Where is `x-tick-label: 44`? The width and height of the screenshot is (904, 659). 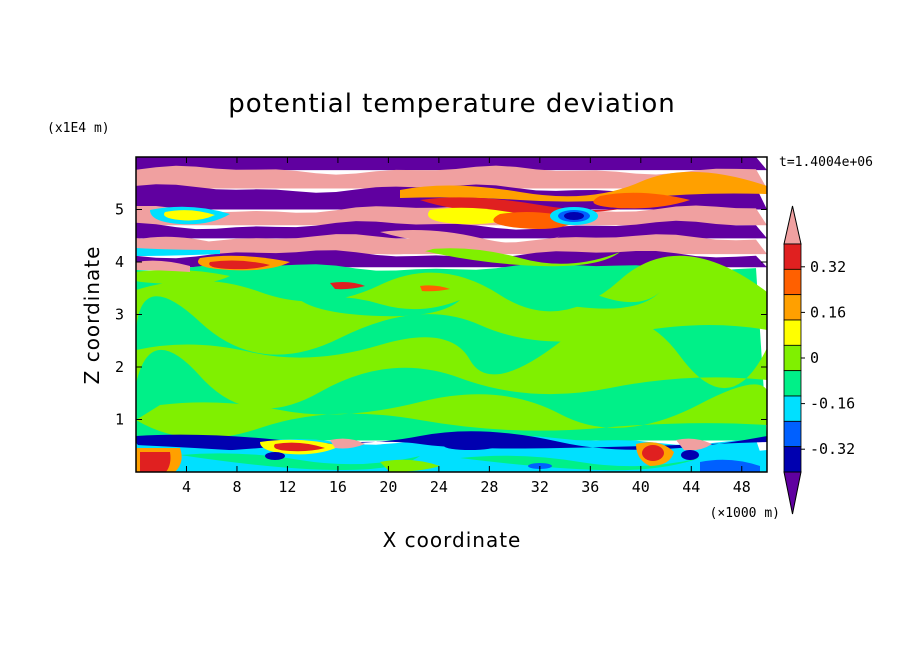
x-tick-label: 44 is located at coordinates (691, 487).